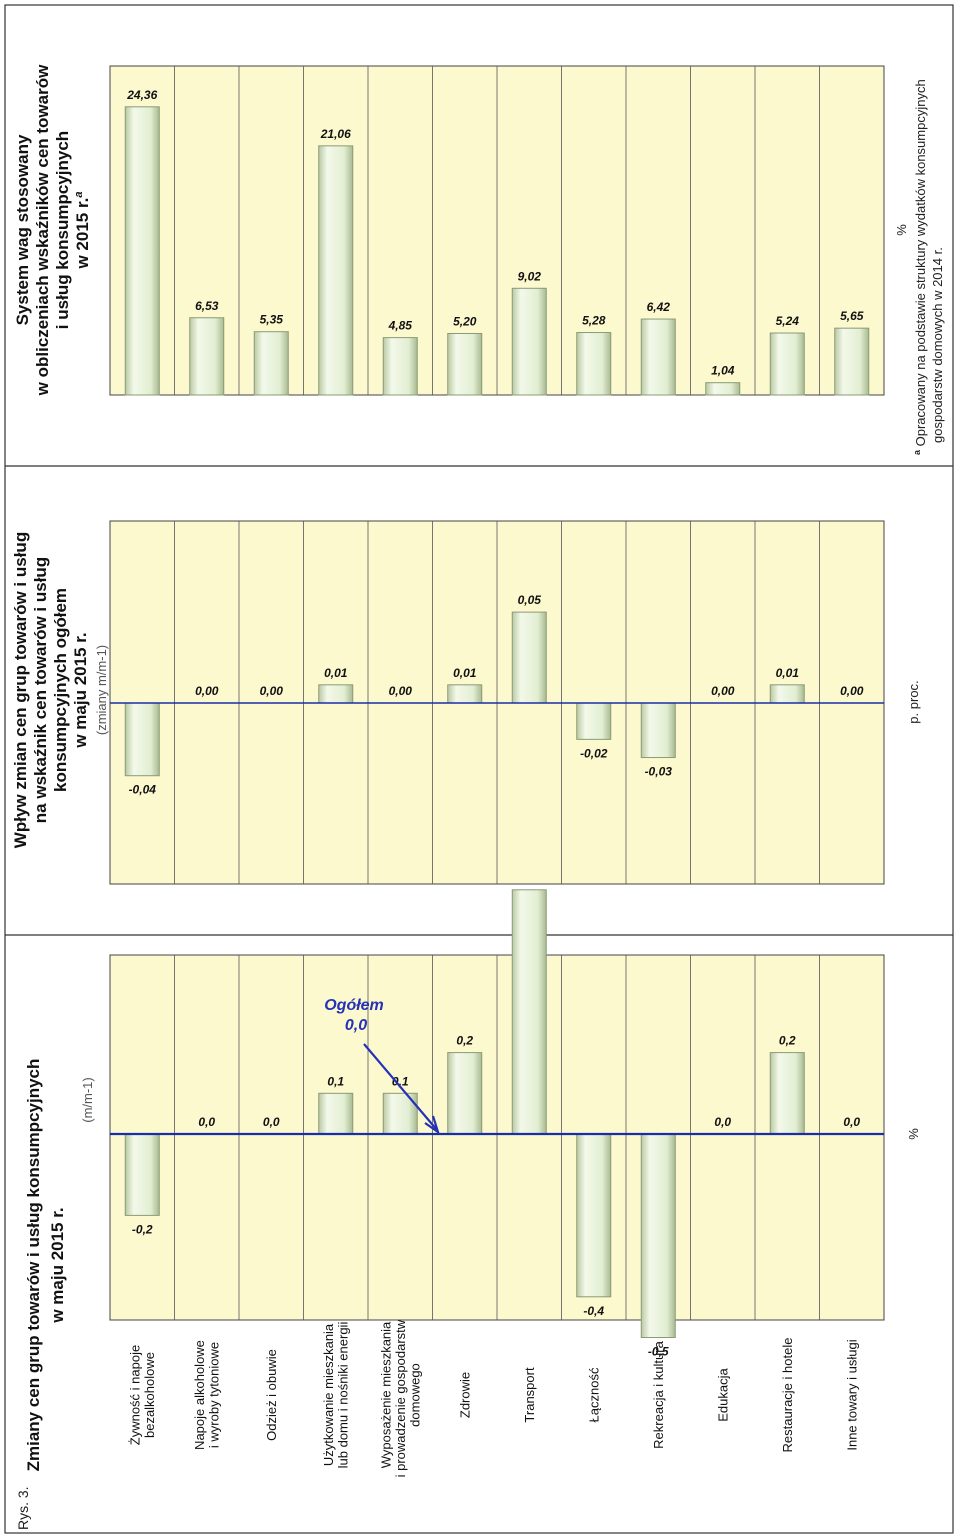  Describe the element at coordinates (937, 345) in the screenshot. I see `footnote-line: gospodarstw domowych w 2014 r.` at that location.